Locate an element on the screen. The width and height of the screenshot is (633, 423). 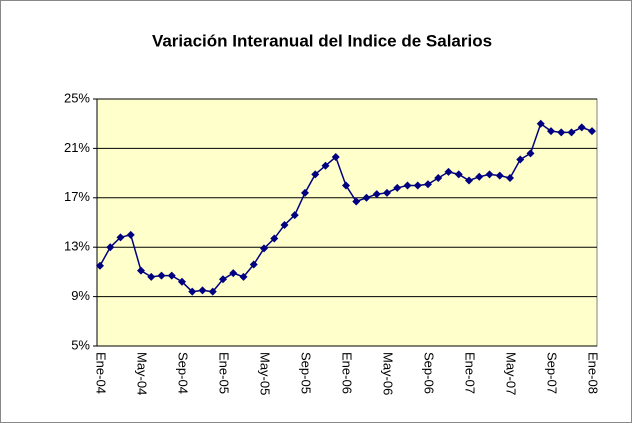
y-tick-label: 9% is located at coordinates (80, 295).